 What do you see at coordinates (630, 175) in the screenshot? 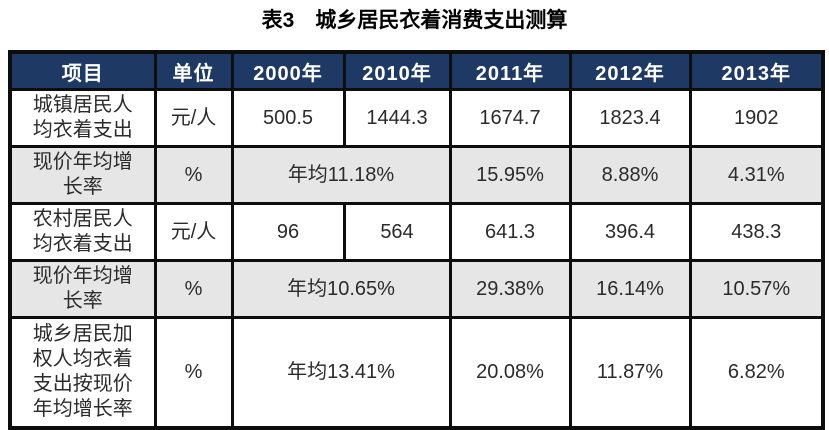
I see `cell-value: 8.88%` at bounding box center [630, 175].